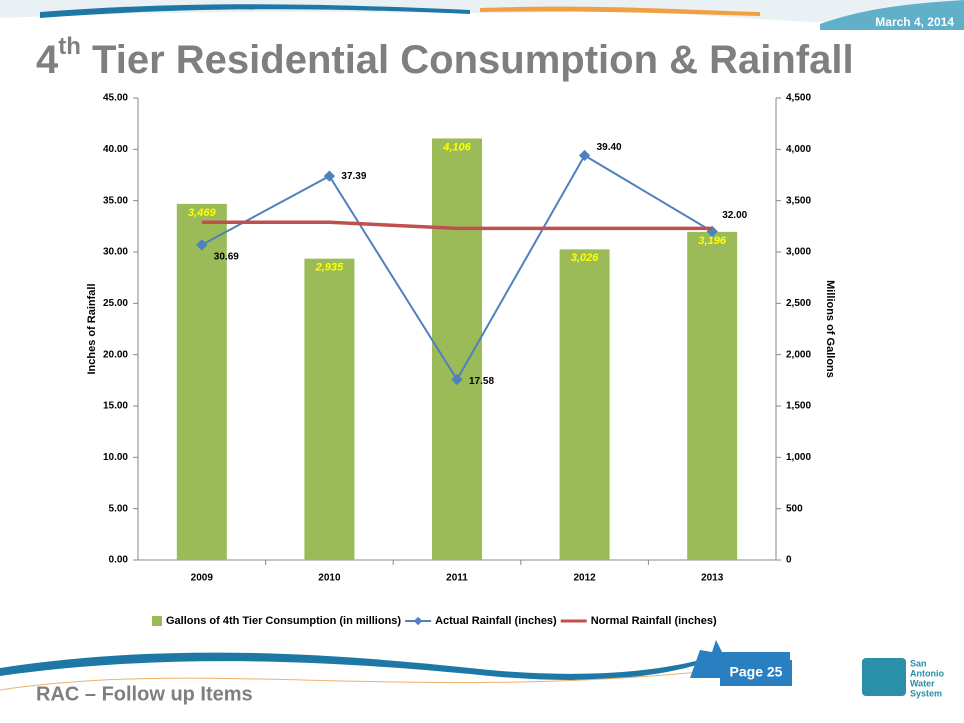 This screenshot has width=964, height=723. I want to click on x-tick-label: 2010, so click(329, 578).